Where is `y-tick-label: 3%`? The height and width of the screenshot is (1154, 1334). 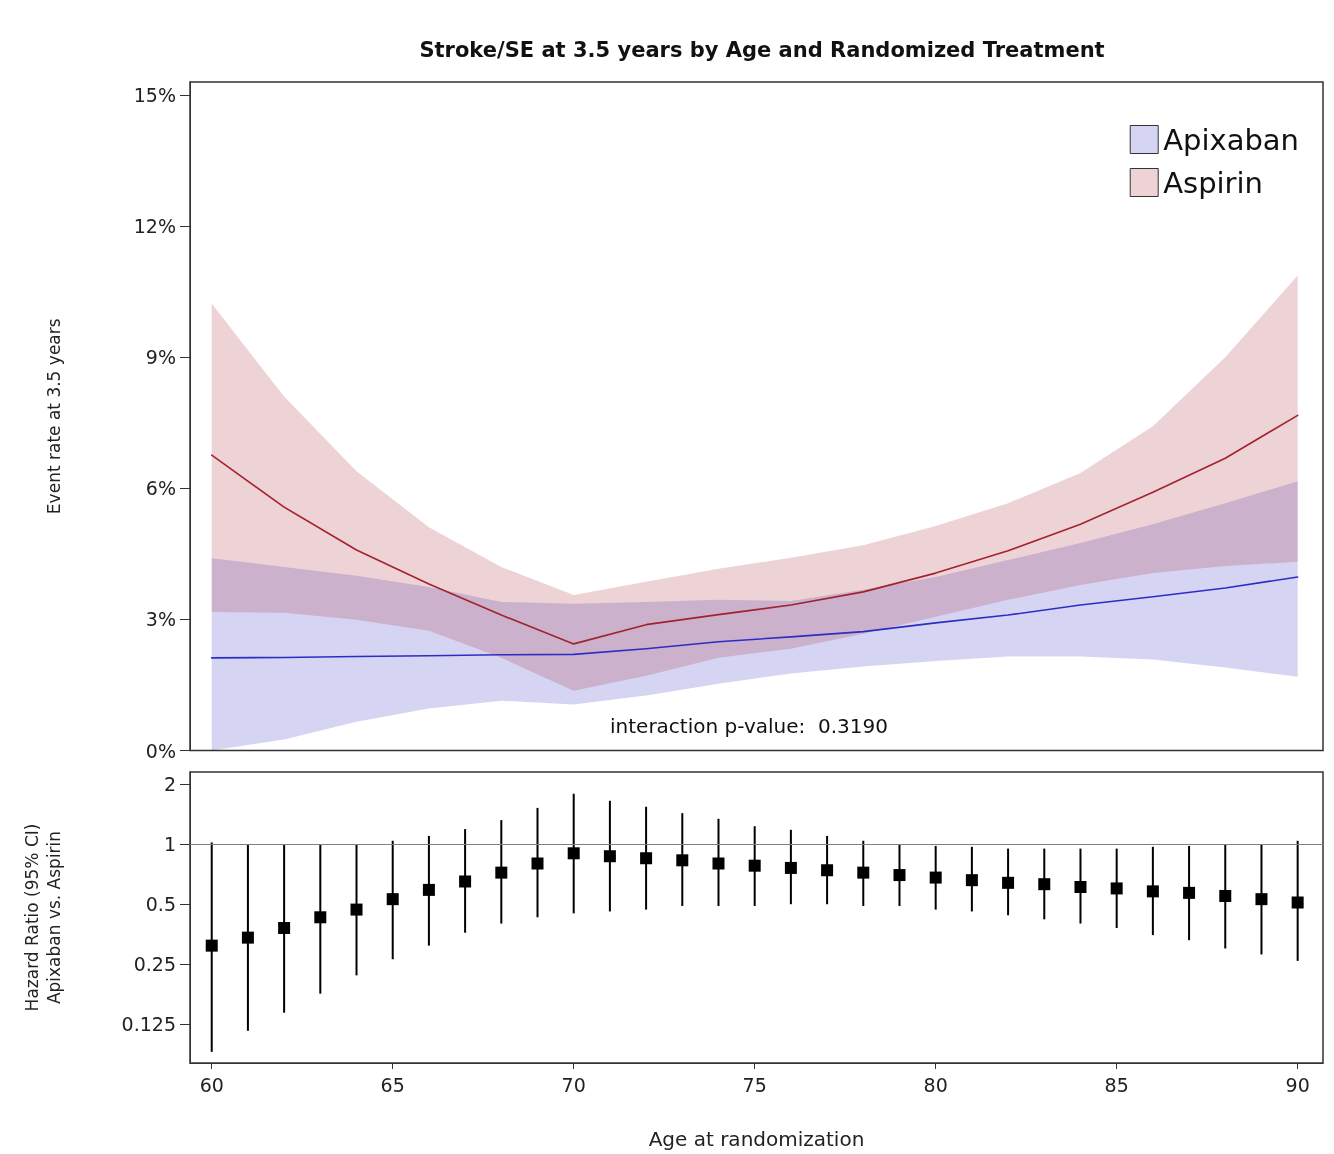 y-tick-label: 3% is located at coordinates (160, 619).